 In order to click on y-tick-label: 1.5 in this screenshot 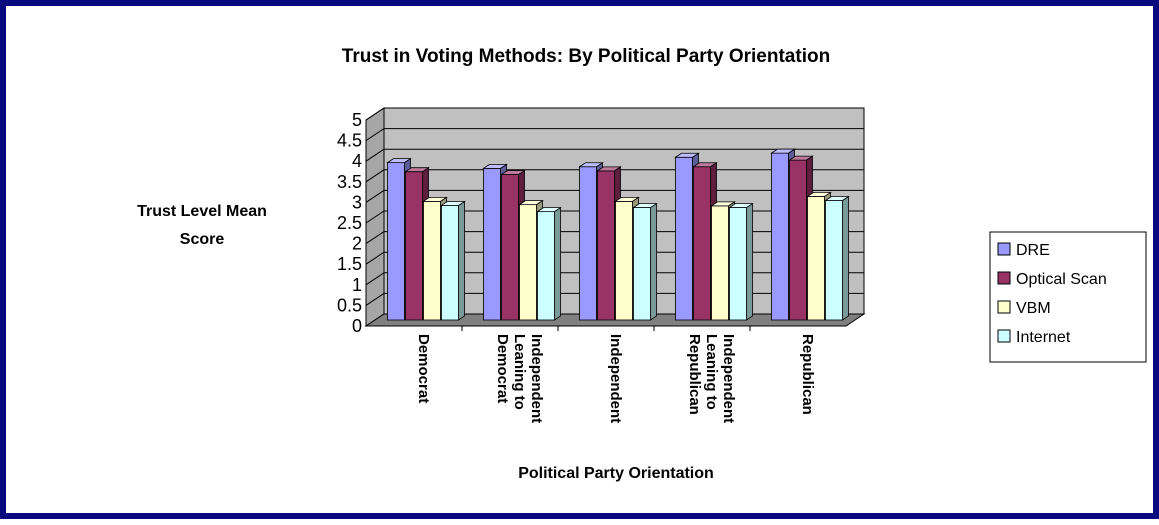, I will do `click(349, 264)`.